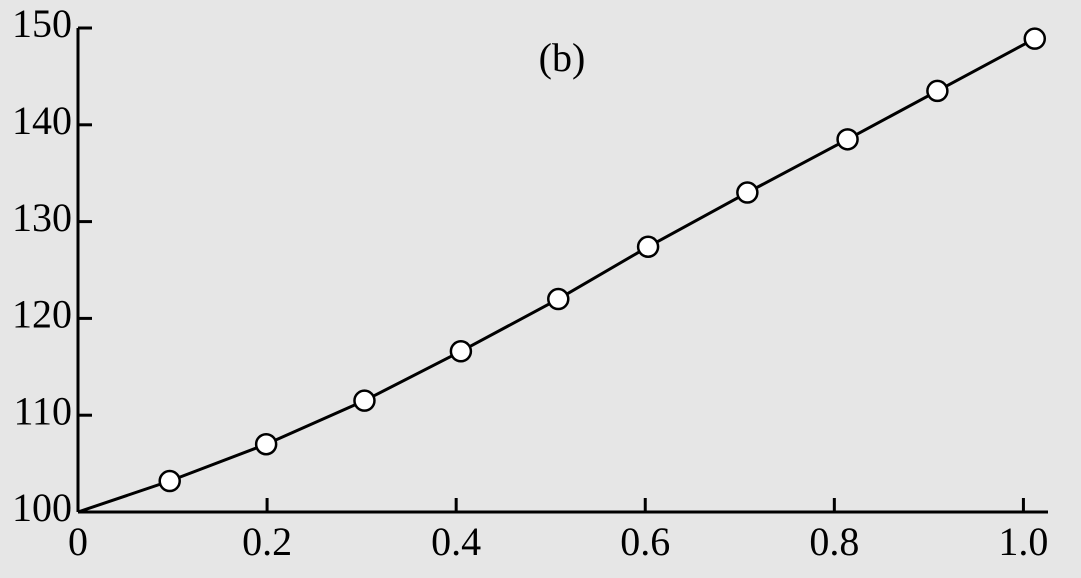 The image size is (1081, 578). Describe the element at coordinates (42, 314) in the screenshot. I see `y-tick-label: 120` at that location.